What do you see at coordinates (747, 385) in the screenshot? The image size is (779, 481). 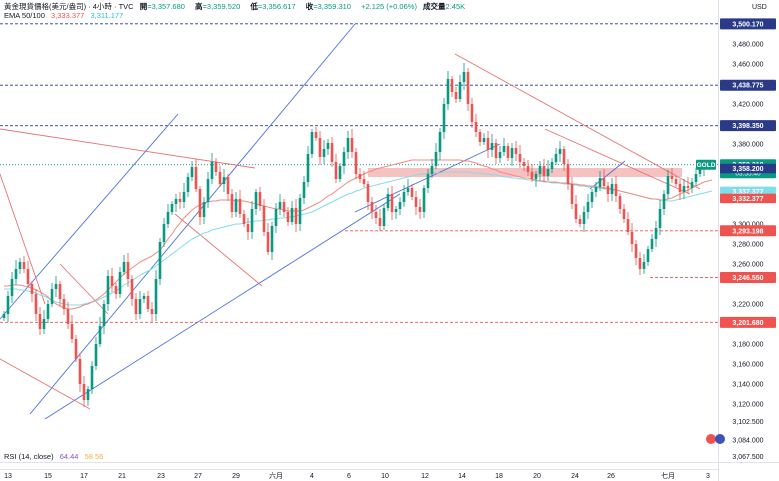 I see `y-tick-label: 3,140.000` at bounding box center [747, 385].